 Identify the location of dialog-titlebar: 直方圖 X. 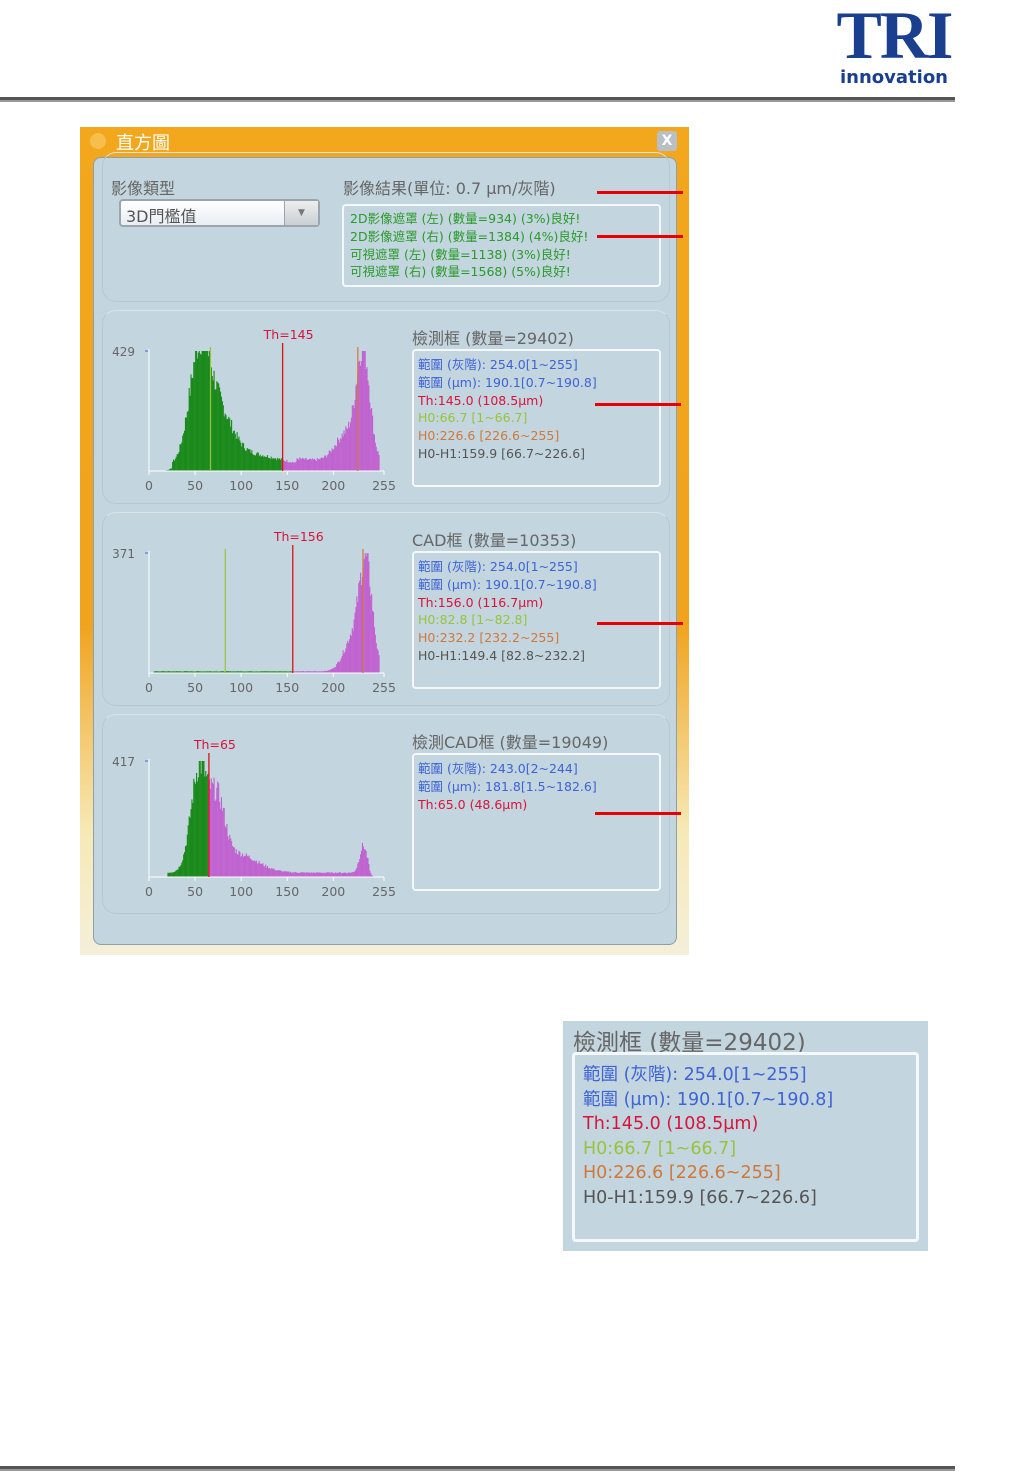
(384, 141).